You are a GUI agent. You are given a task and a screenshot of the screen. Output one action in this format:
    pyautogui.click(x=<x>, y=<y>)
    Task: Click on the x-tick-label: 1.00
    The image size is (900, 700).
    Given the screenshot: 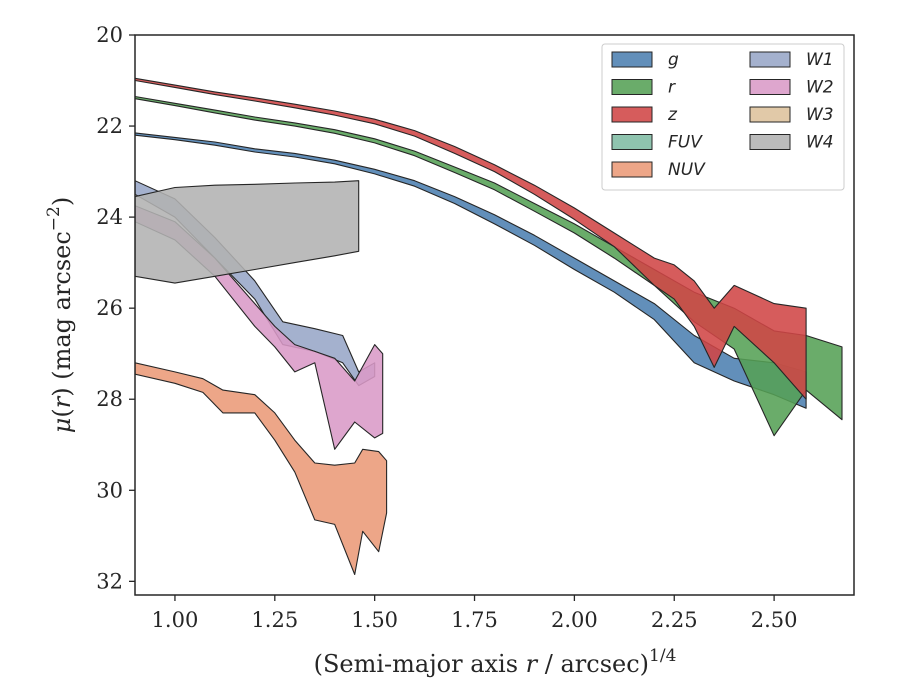 What is the action you would take?
    pyautogui.click(x=175, y=620)
    